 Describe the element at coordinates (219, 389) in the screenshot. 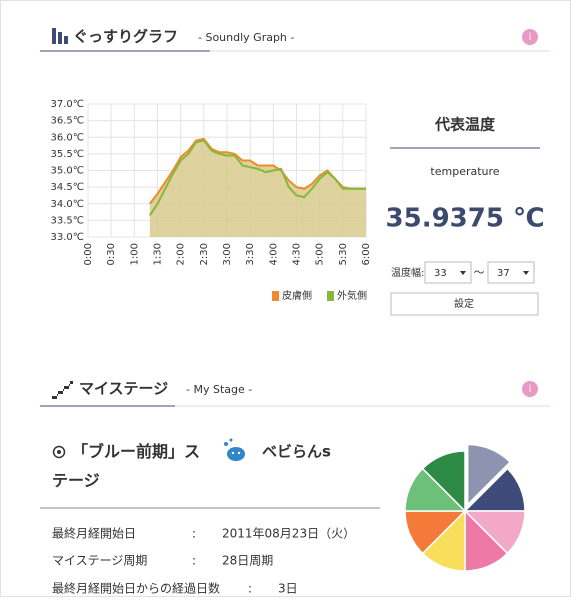

I see `section-subtitle: - My Stage -` at that location.